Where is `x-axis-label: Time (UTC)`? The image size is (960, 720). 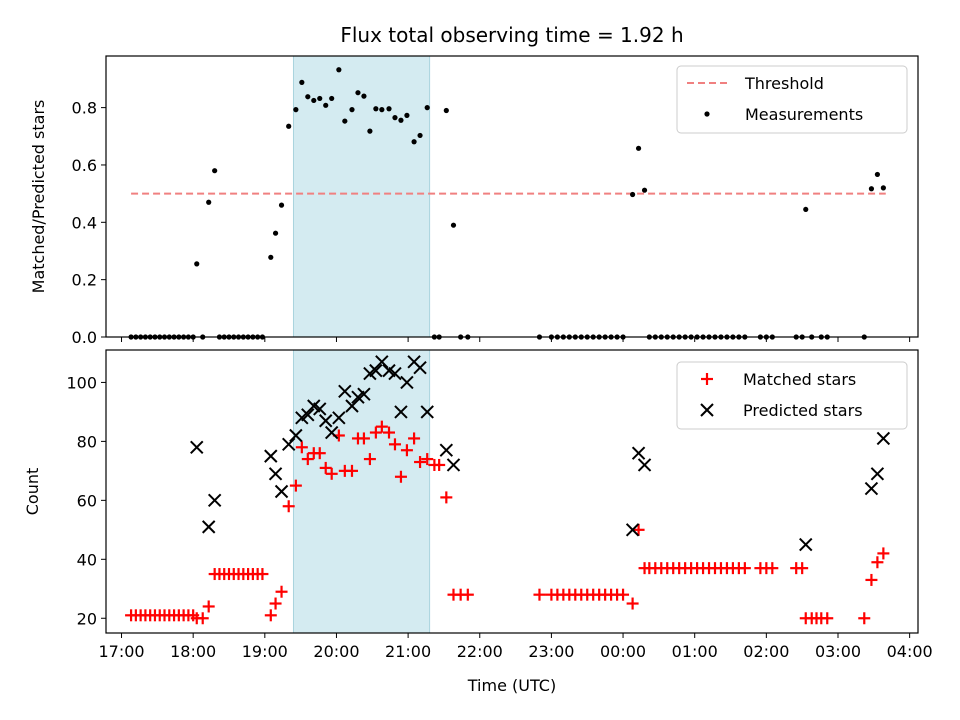
x-axis-label: Time (UTC) is located at coordinates (511, 685).